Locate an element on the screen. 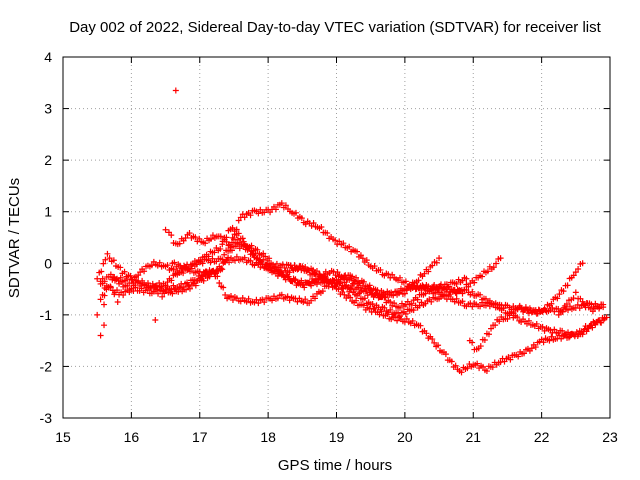  y-tick-label: 3 is located at coordinates (48, 109).